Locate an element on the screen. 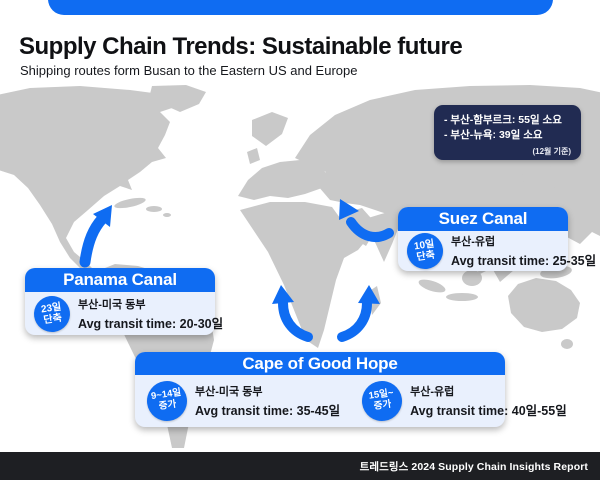 This screenshot has width=600, height=480. cape-east-route-arrow-icon is located at coordinates (358, 313).